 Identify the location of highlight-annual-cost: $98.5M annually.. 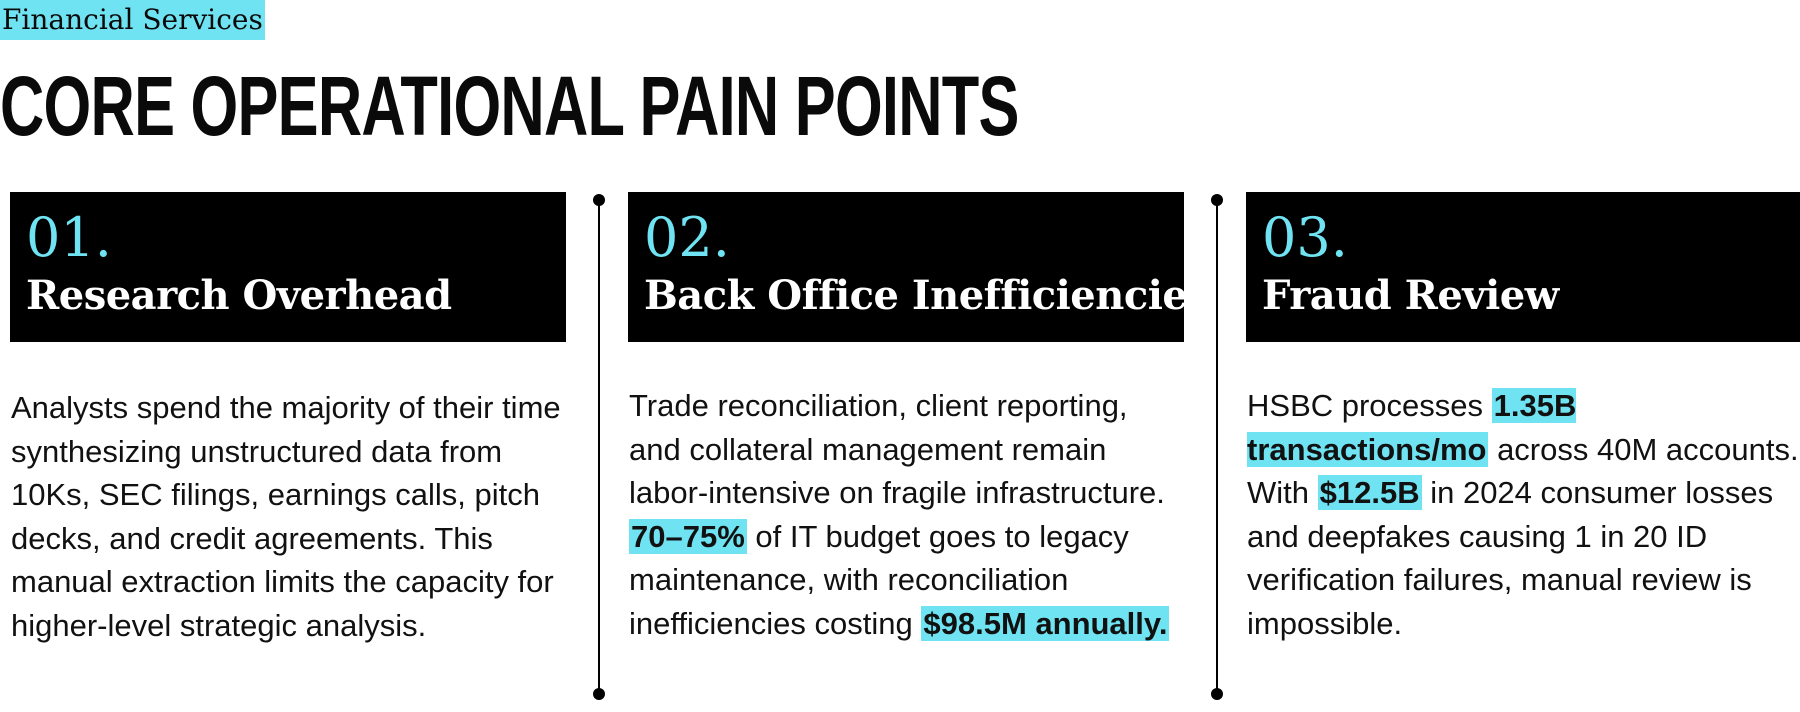
(1045, 623).